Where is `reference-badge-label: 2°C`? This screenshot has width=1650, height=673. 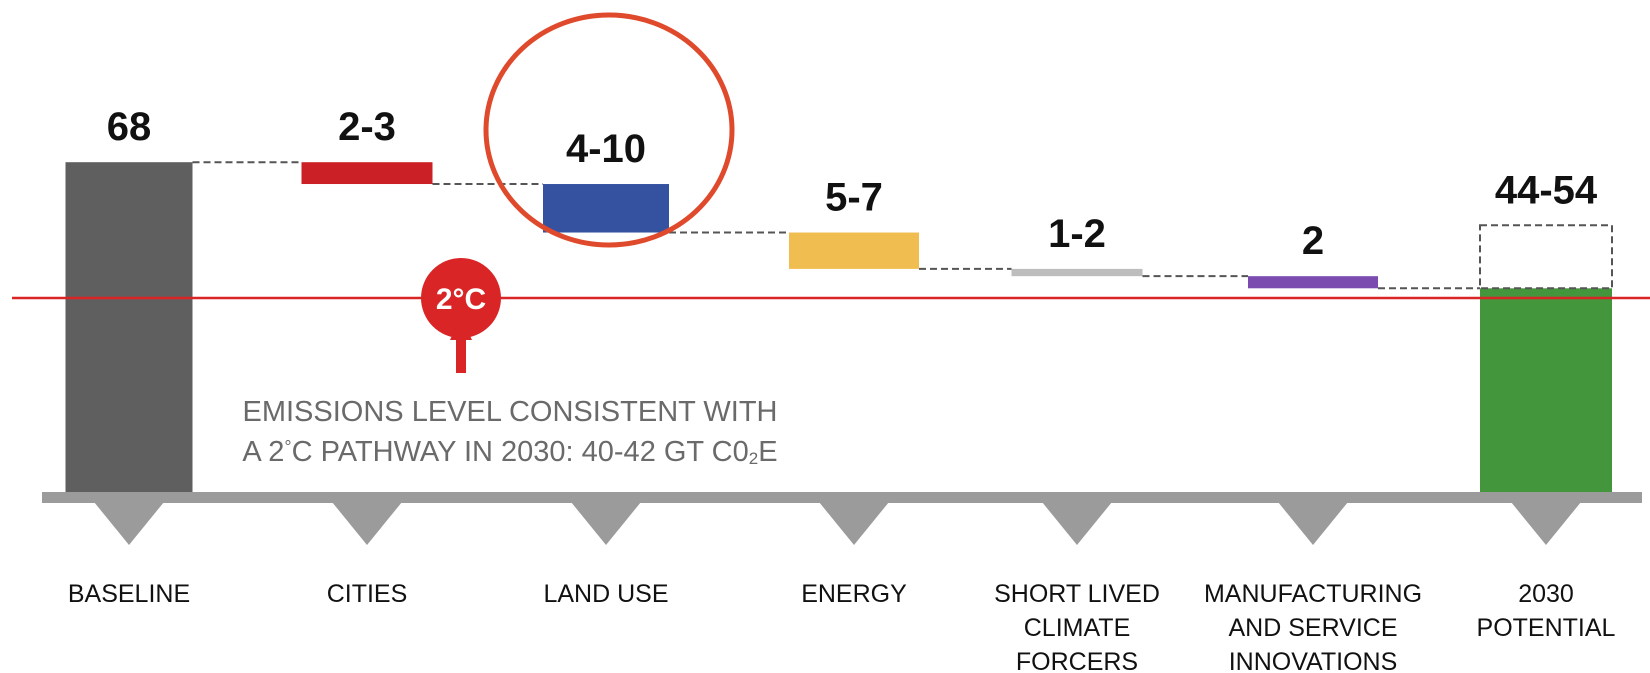
reference-badge-label: 2°C is located at coordinates (461, 299).